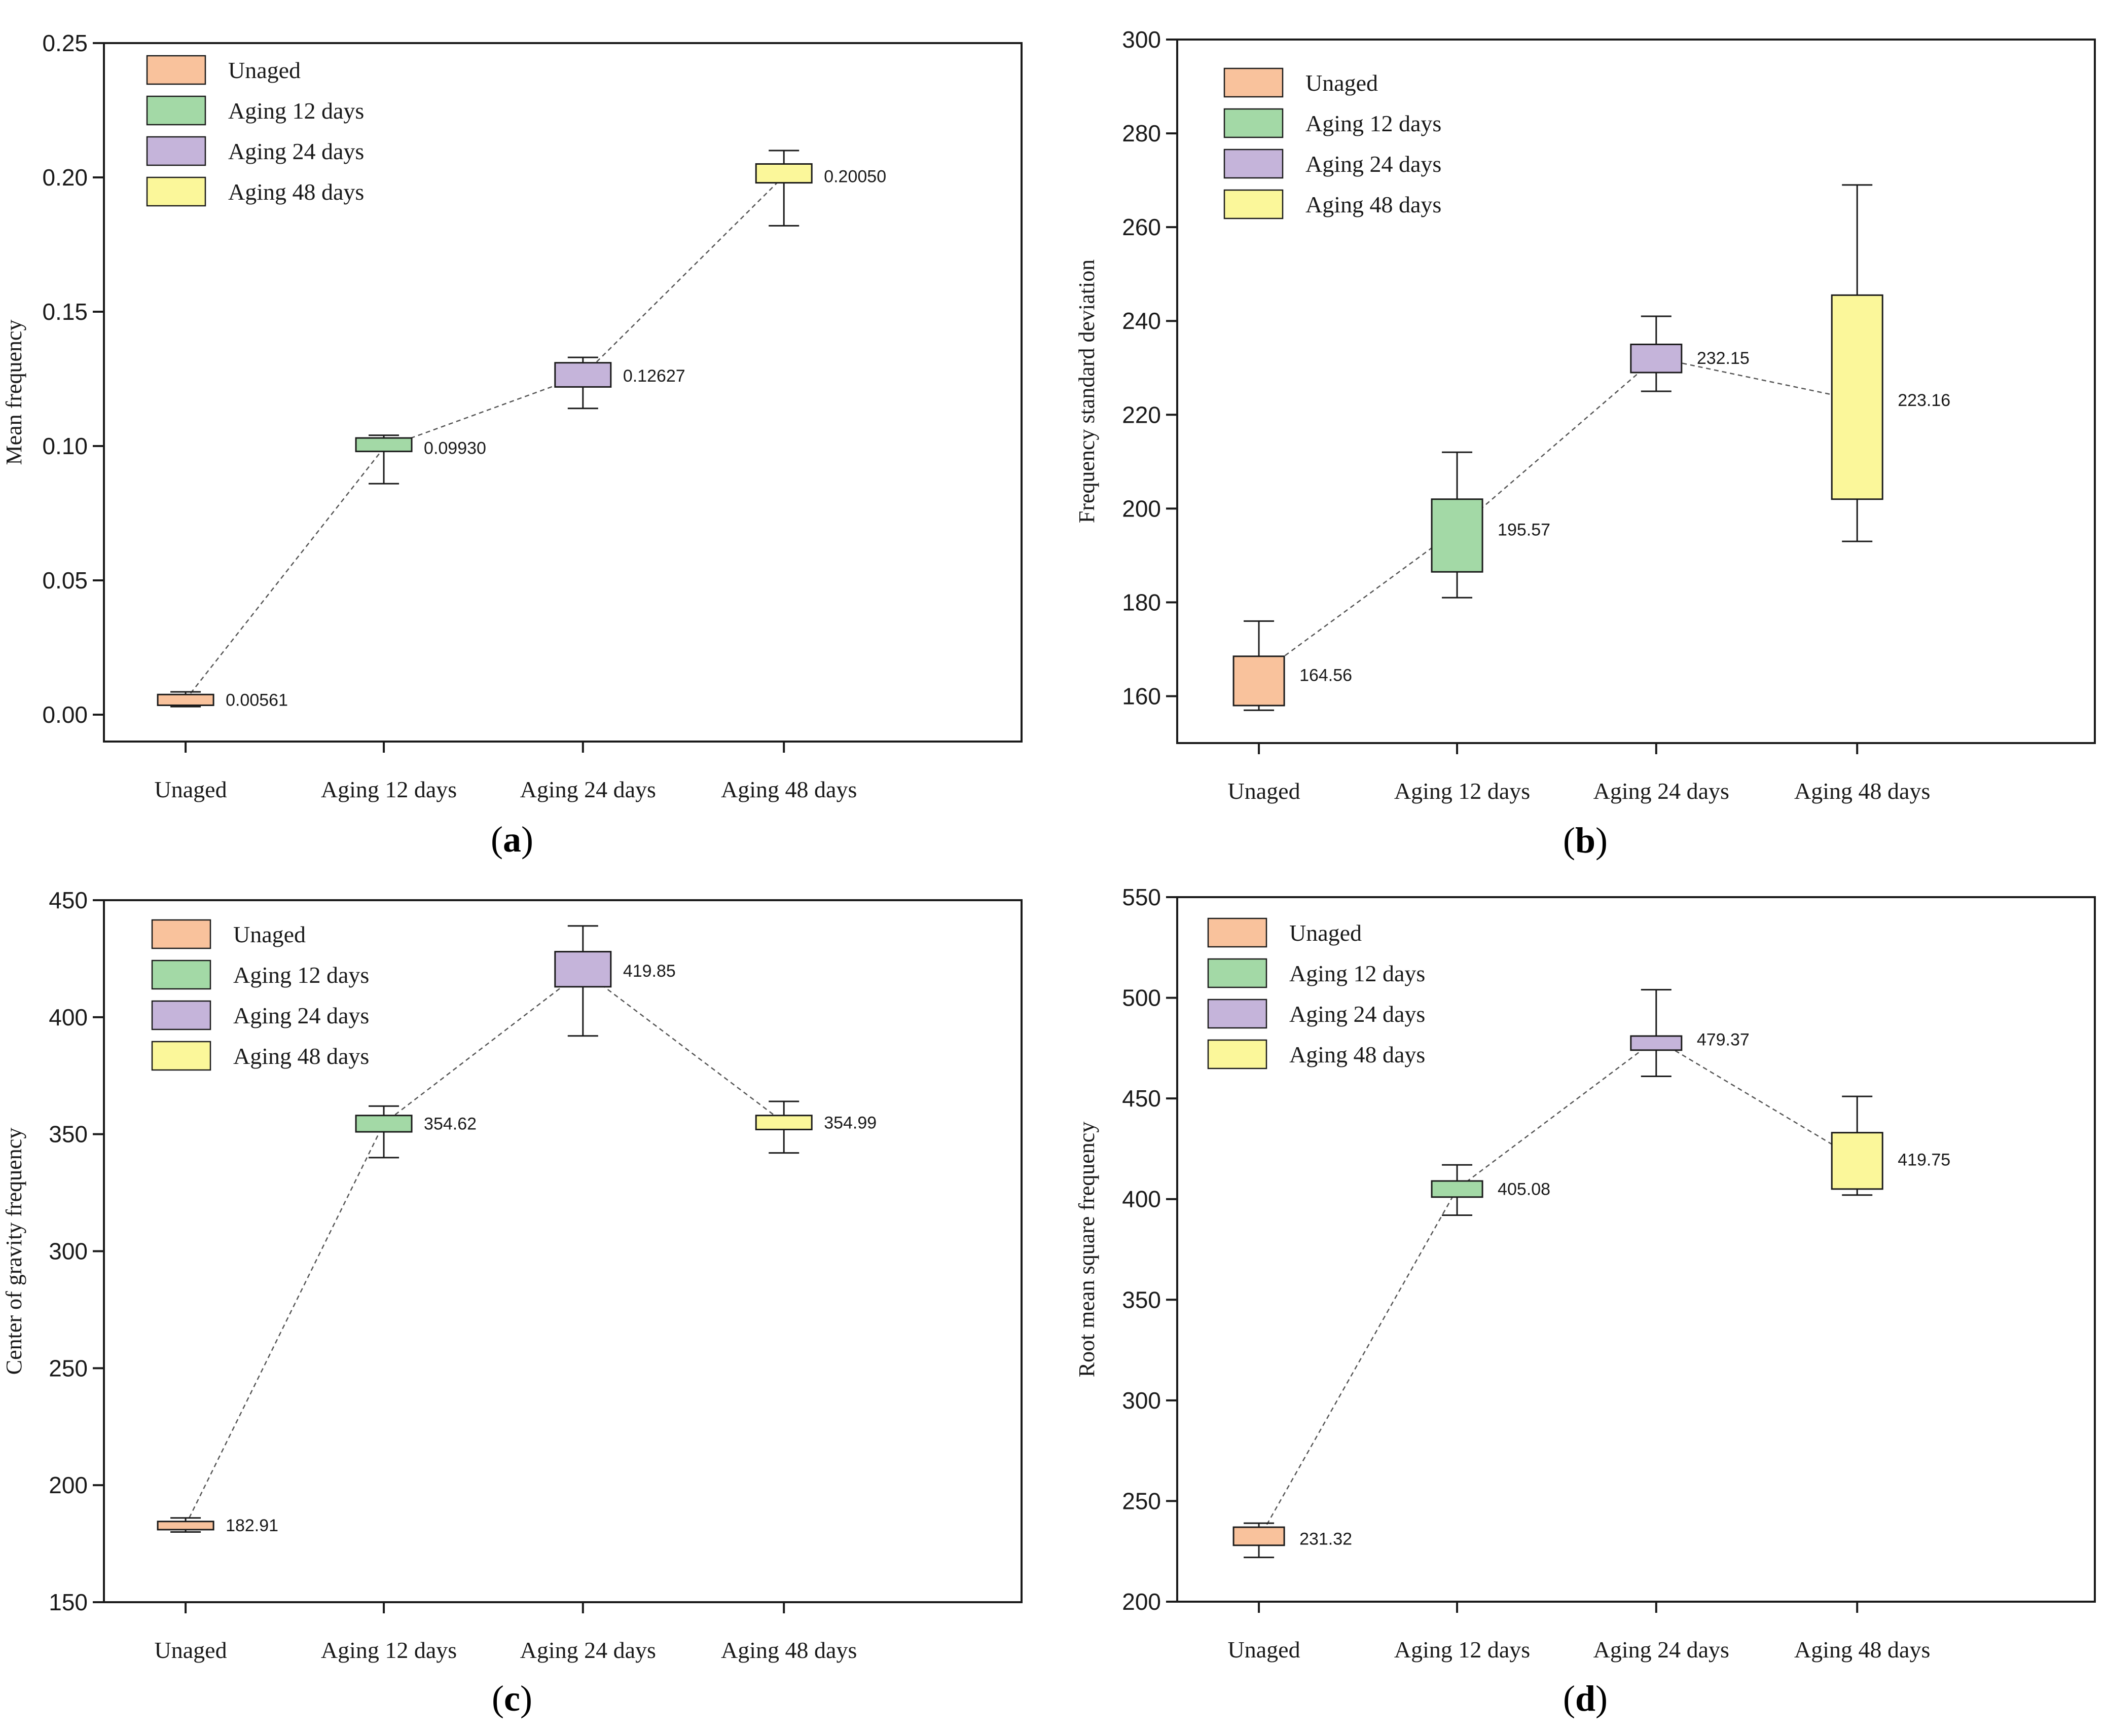 Image resolution: width=2107 pixels, height=1736 pixels. Describe the element at coordinates (416, 1132) in the screenshot. I see `box-2: 354.62` at that location.